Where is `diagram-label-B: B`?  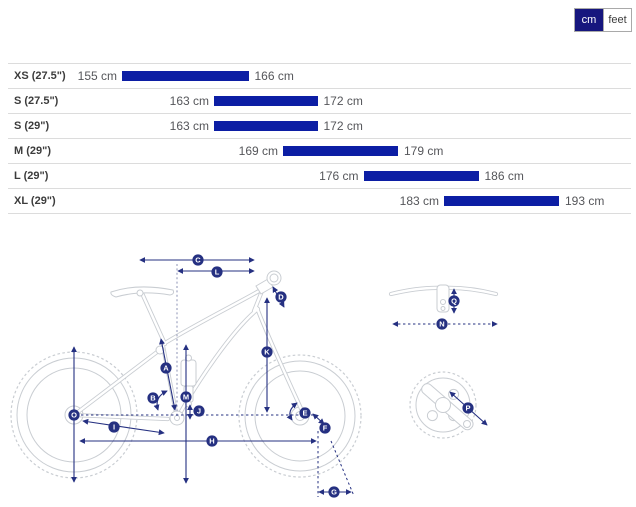 diagram-label-B: B is located at coordinates (153, 398).